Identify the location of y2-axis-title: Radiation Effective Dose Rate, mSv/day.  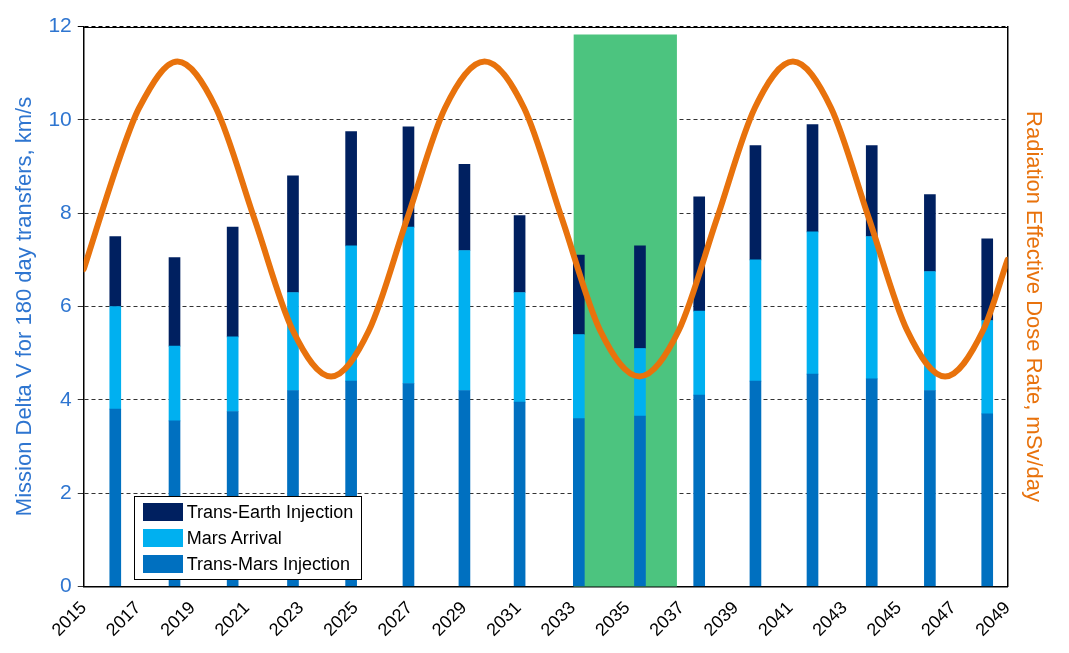
(1034, 306).